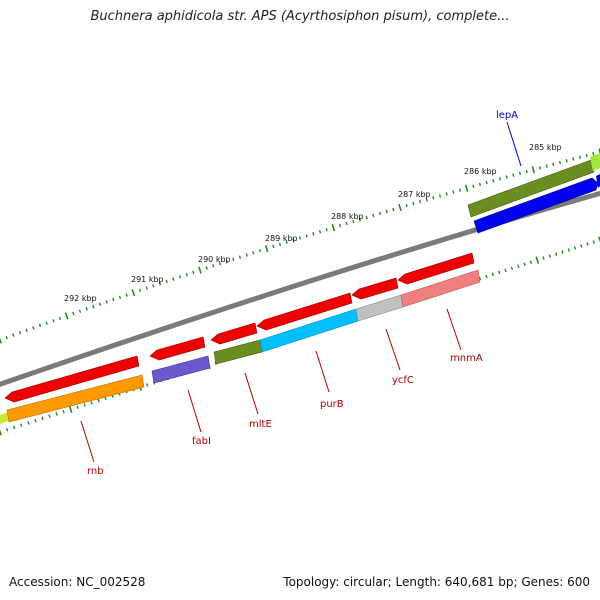 The image size is (600, 600). What do you see at coordinates (545, 147) in the screenshot?
I see `scale-label-285: 285 kbp` at bounding box center [545, 147].